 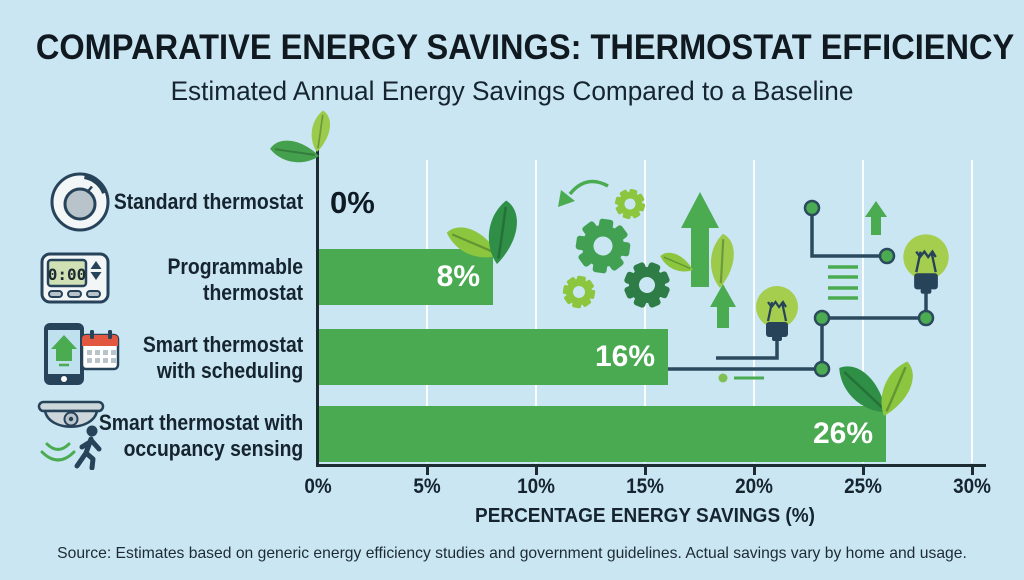 What do you see at coordinates (645, 486) in the screenshot?
I see `x-tick-label: 15%` at bounding box center [645, 486].